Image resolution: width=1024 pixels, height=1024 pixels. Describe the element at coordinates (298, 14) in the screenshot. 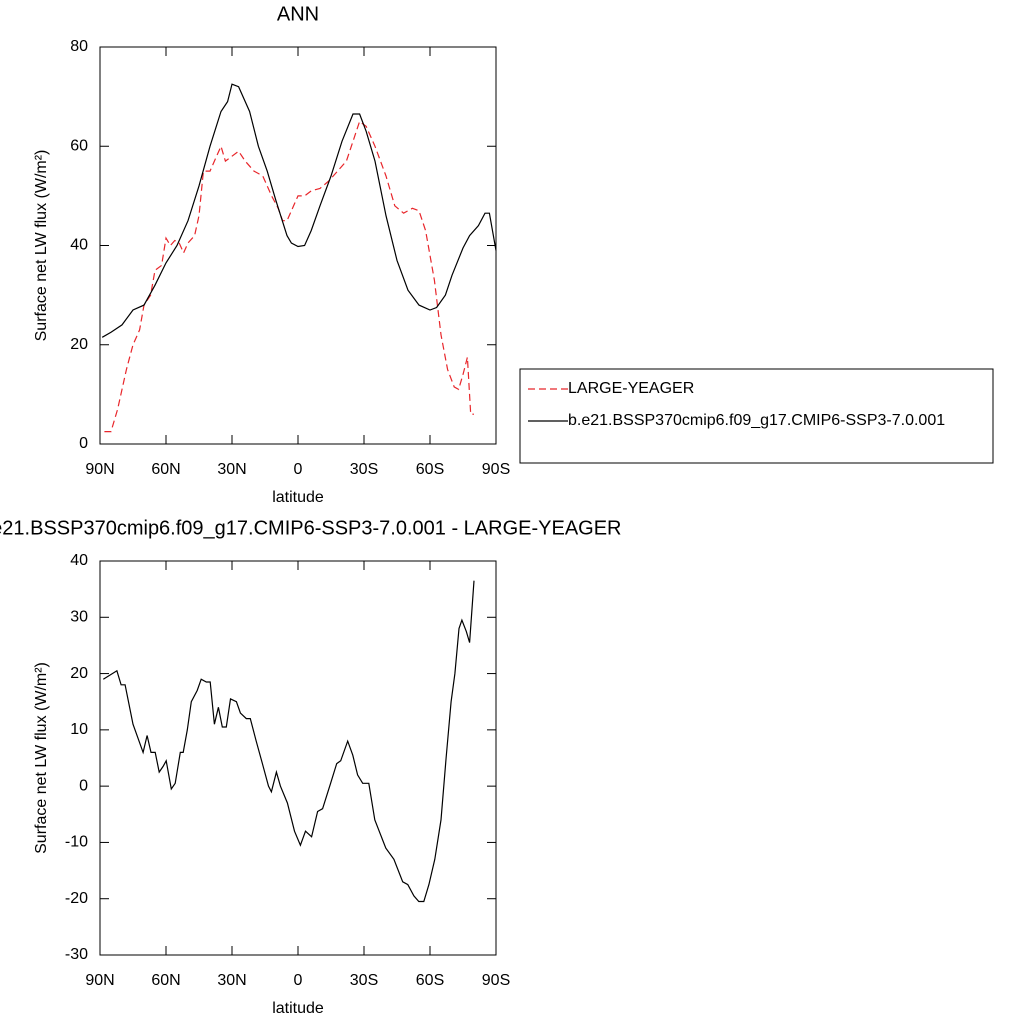

I see `chart-title: ANN` at that location.